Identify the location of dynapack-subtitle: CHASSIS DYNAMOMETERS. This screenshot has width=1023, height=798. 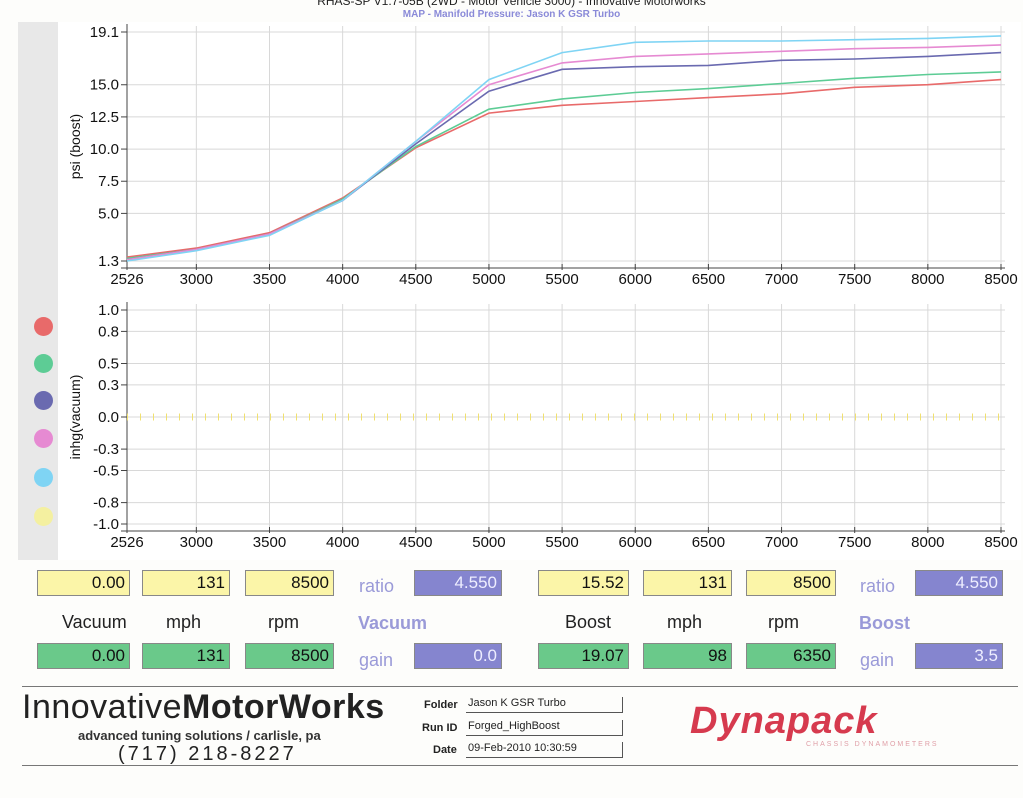
(872, 744).